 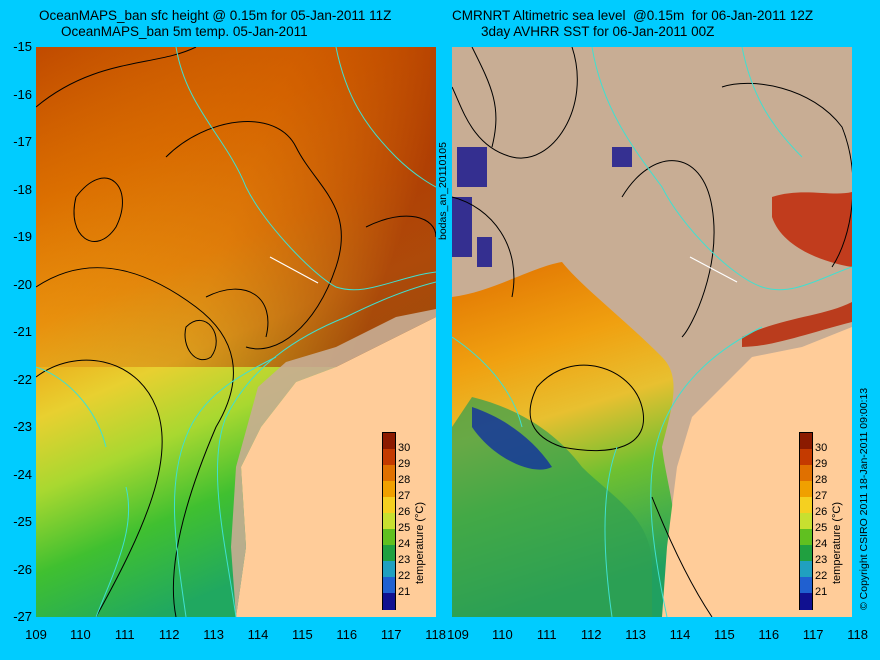 I want to click on y-tick-label: -17, so click(x=22, y=141).